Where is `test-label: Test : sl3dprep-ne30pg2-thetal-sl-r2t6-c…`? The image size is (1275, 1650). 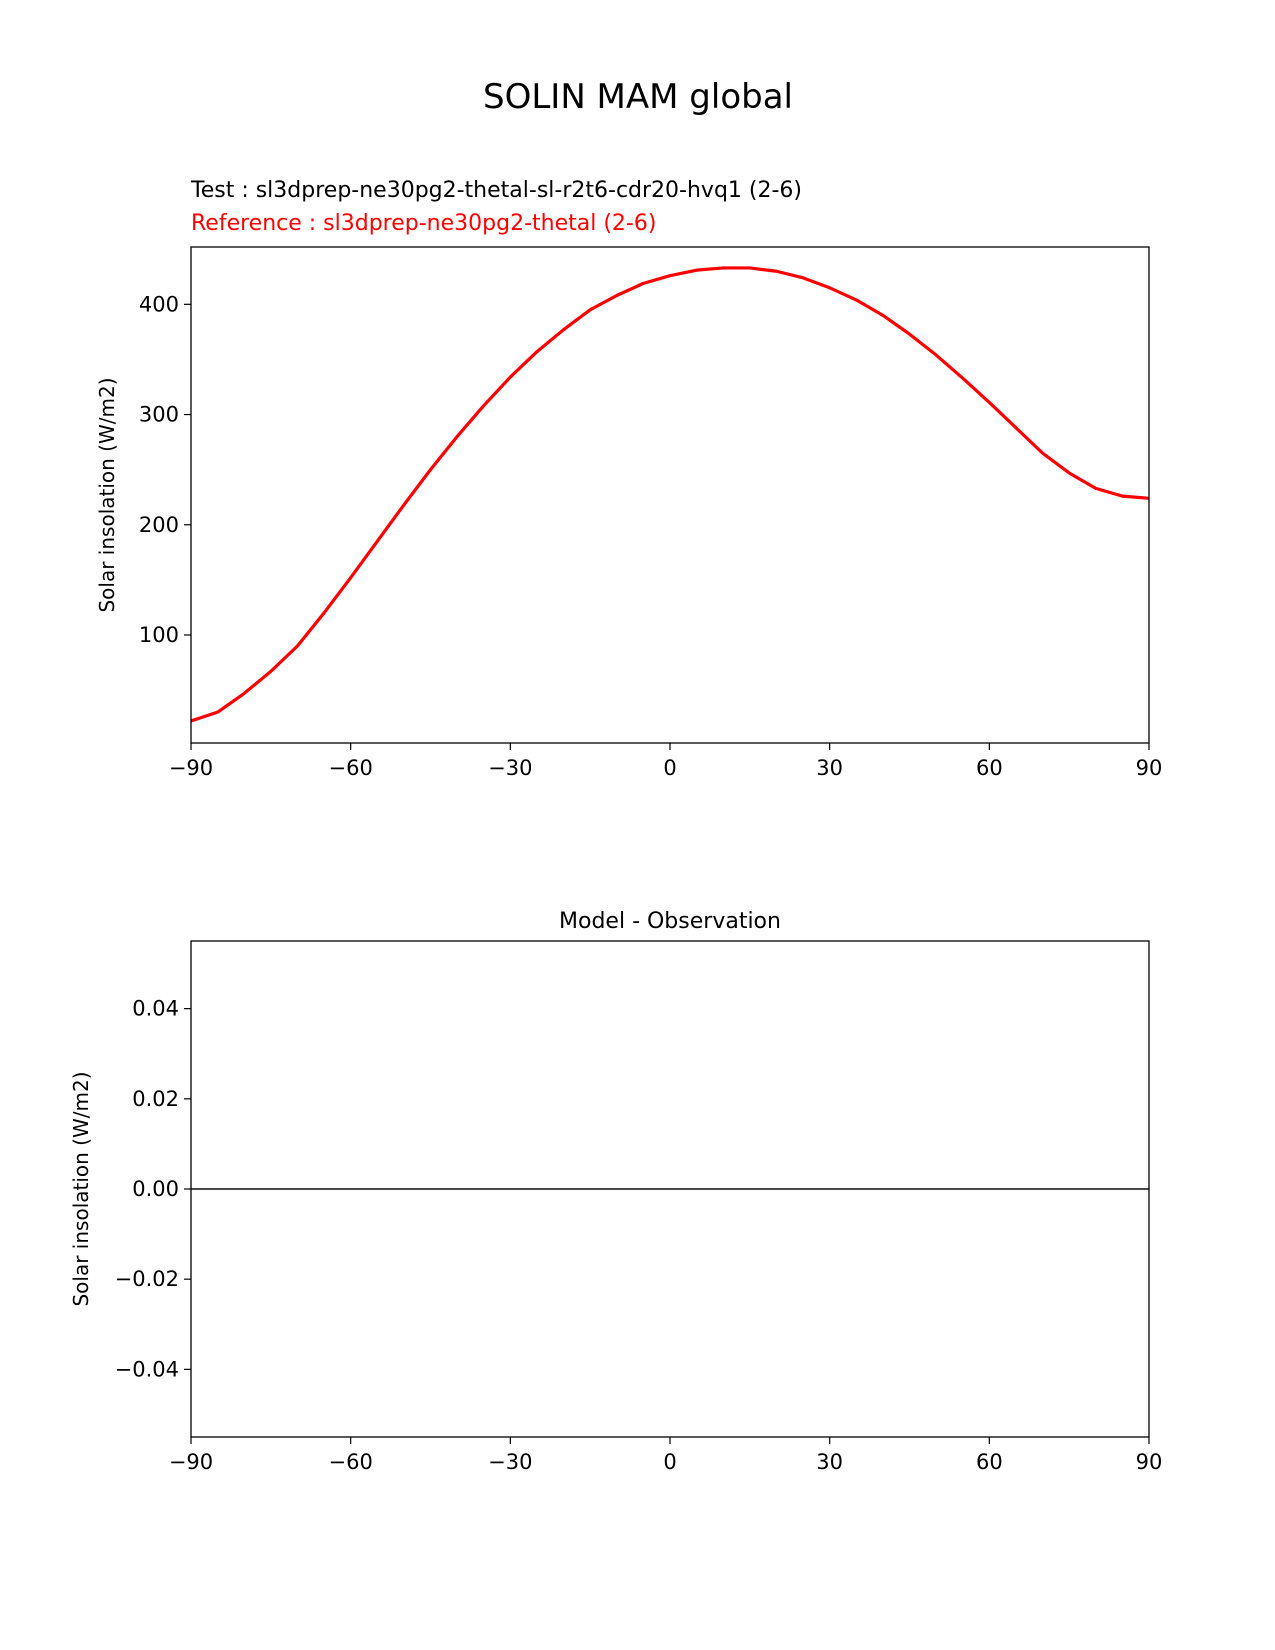 test-label: Test : sl3dprep-ne30pg2-thetal-sl-r2t6-c… is located at coordinates (496, 190).